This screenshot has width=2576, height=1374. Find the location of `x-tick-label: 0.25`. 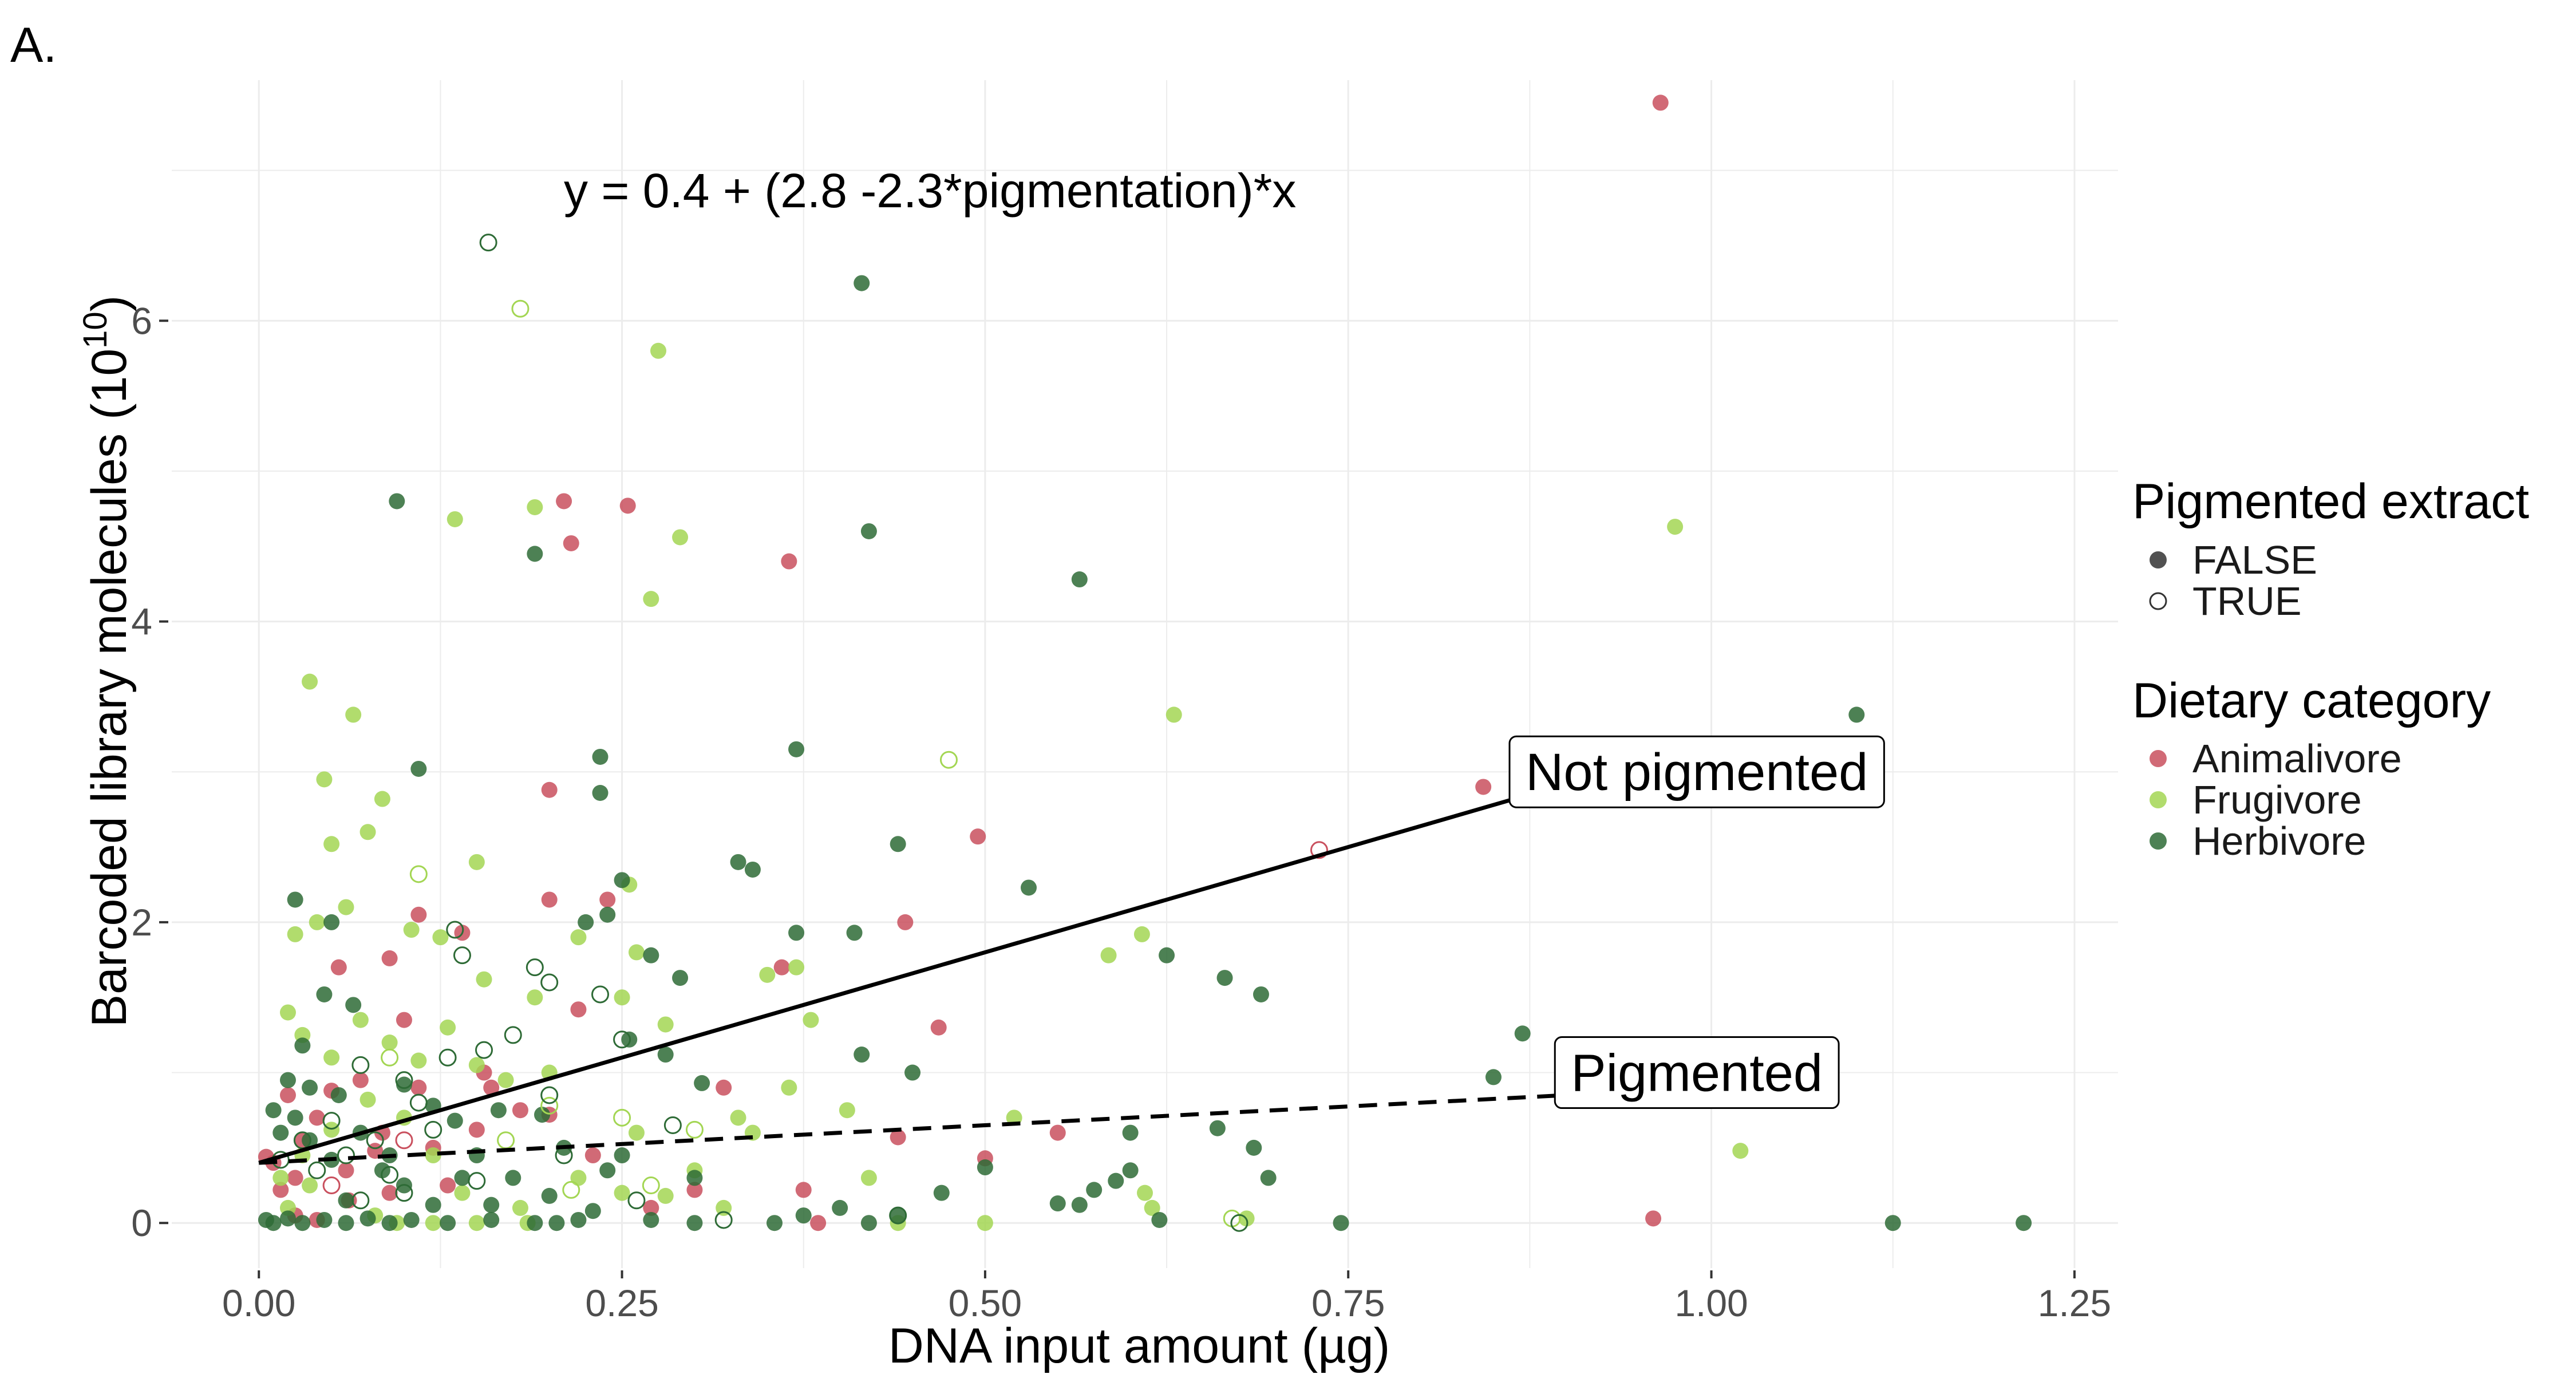

x-tick-label: 0.25 is located at coordinates (621, 1303).